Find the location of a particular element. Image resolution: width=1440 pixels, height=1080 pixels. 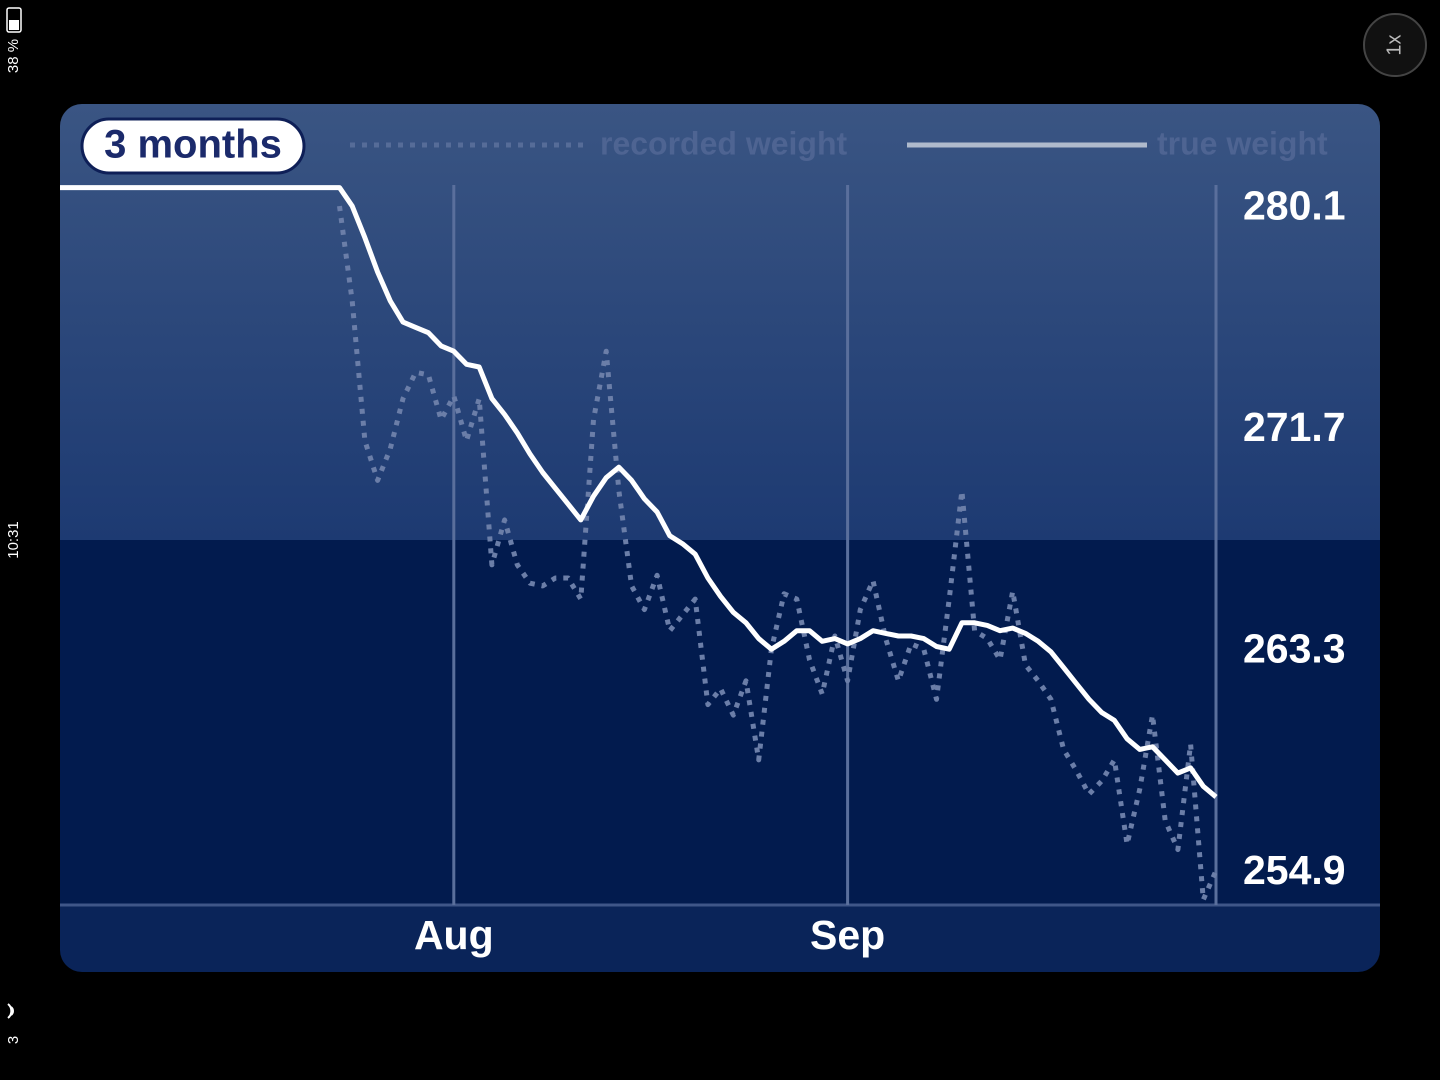

x-tick-label: Aug is located at coordinates (454, 935).